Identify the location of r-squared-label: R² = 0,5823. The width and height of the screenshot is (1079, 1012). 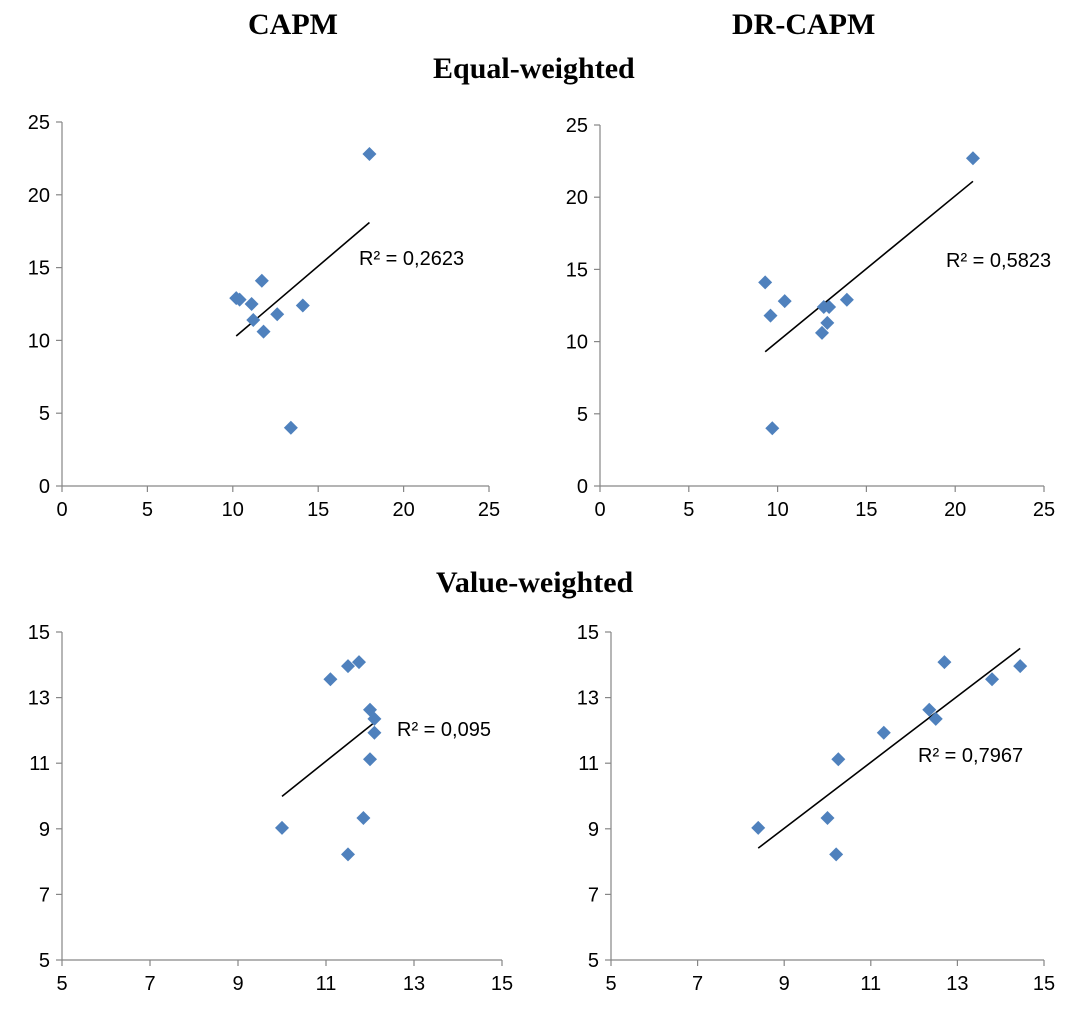
(998, 261).